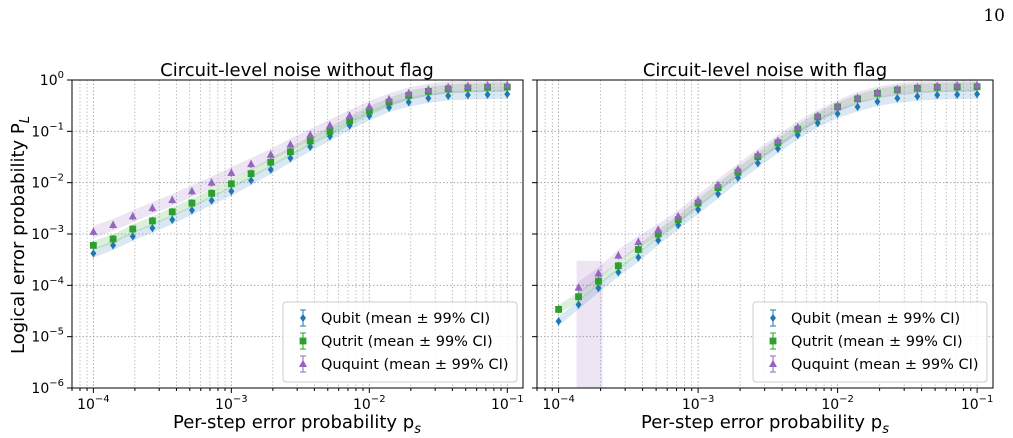 This screenshot has width=1013, height=438. I want to click on ci-band-ququint, so click(300, 158).